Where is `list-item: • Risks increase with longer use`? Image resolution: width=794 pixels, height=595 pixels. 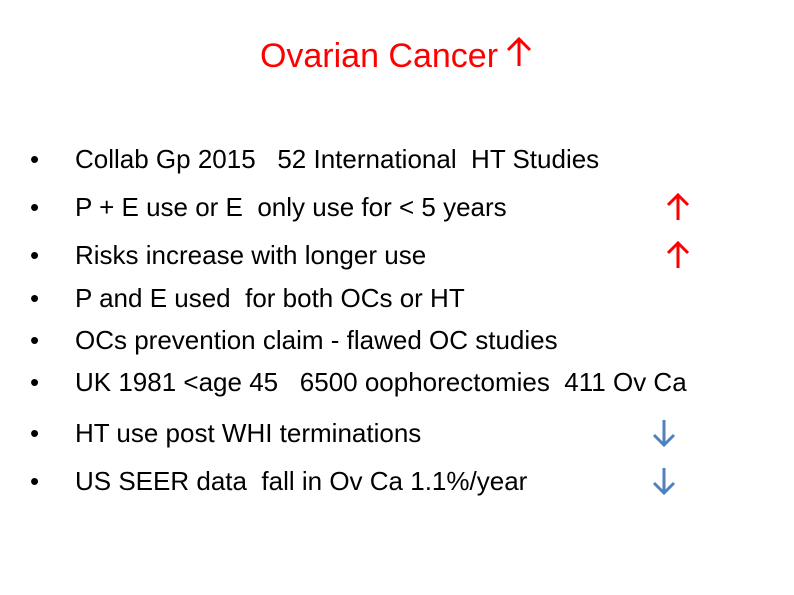
list-item: • Risks increase with longer use is located at coordinates (400, 255).